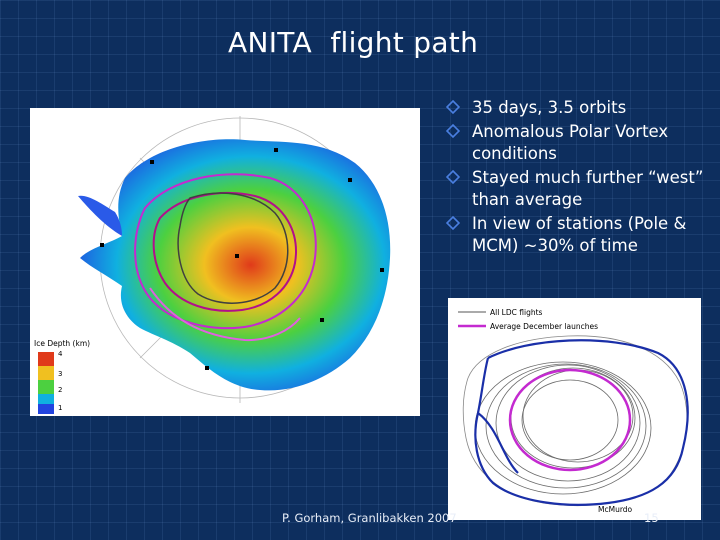 Image resolution: width=720 pixels, height=540 pixels. Describe the element at coordinates (588, 188) in the screenshot. I see `bullet-text: Stayed much further “west” than average` at that location.